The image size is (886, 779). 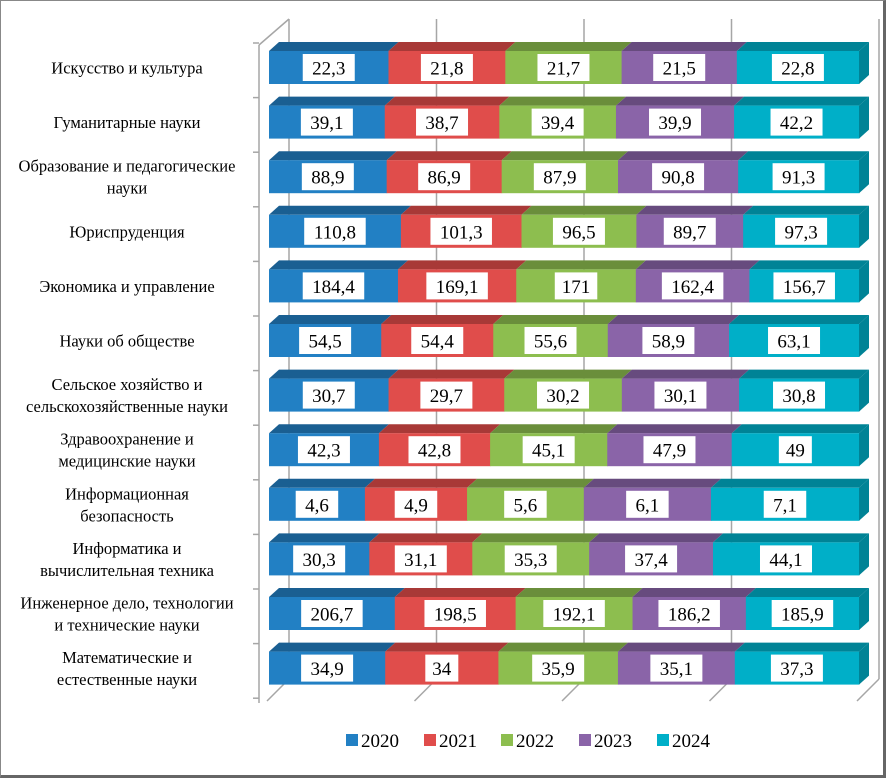 I want to click on data-label: 4,6, so click(x=317, y=505).